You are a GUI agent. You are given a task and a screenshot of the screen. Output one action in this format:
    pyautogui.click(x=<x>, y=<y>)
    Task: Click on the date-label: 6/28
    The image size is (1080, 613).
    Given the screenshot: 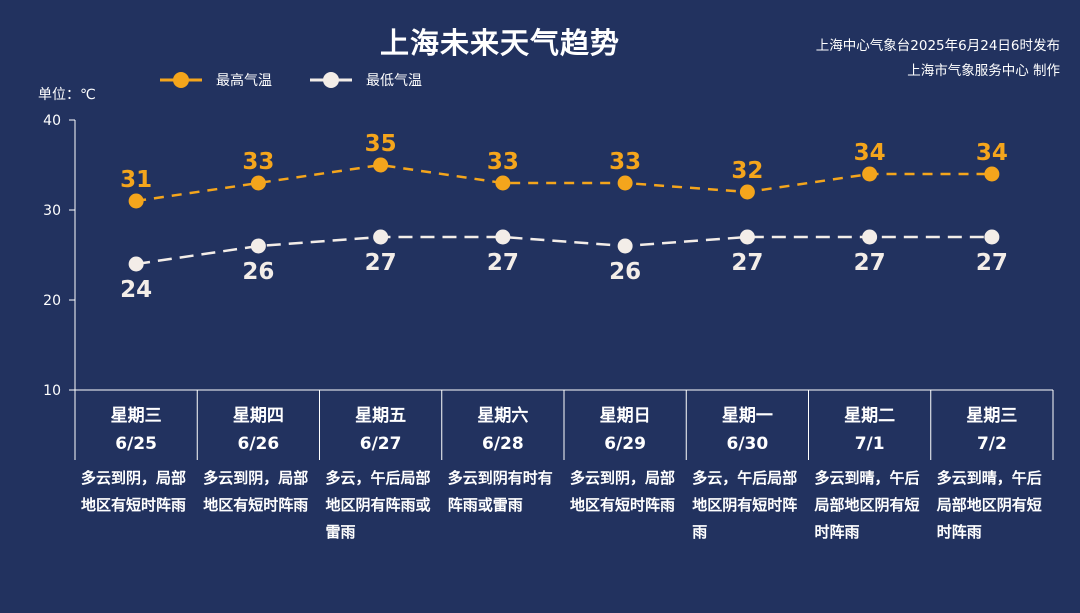 What is the action you would take?
    pyautogui.click(x=503, y=444)
    